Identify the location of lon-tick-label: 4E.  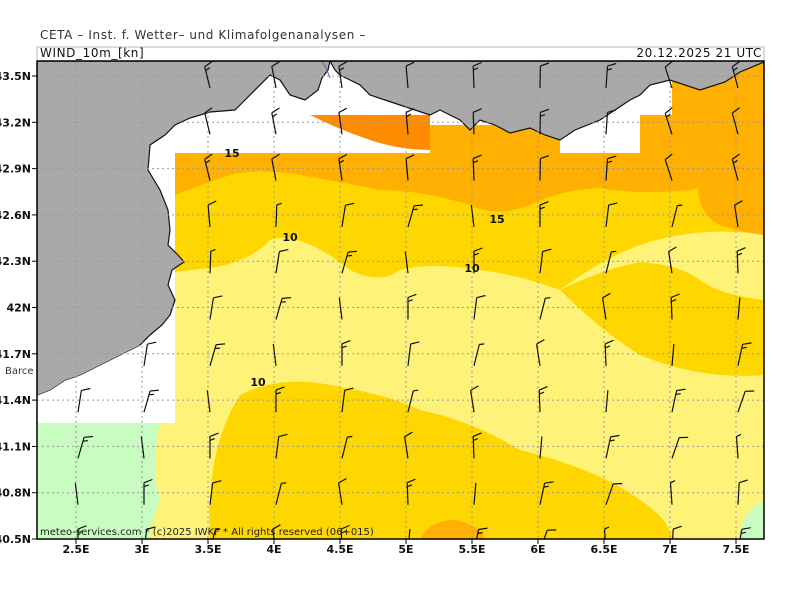
(273, 549).